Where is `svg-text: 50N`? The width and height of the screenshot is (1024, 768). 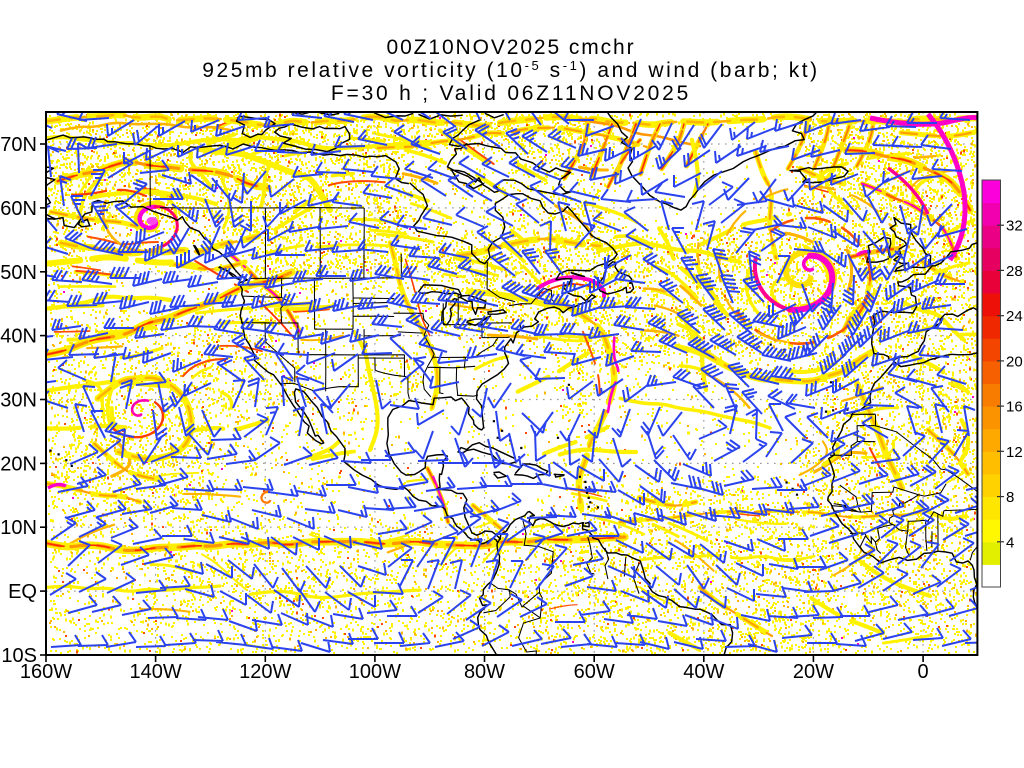 svg-text: 50N is located at coordinates (18, 273).